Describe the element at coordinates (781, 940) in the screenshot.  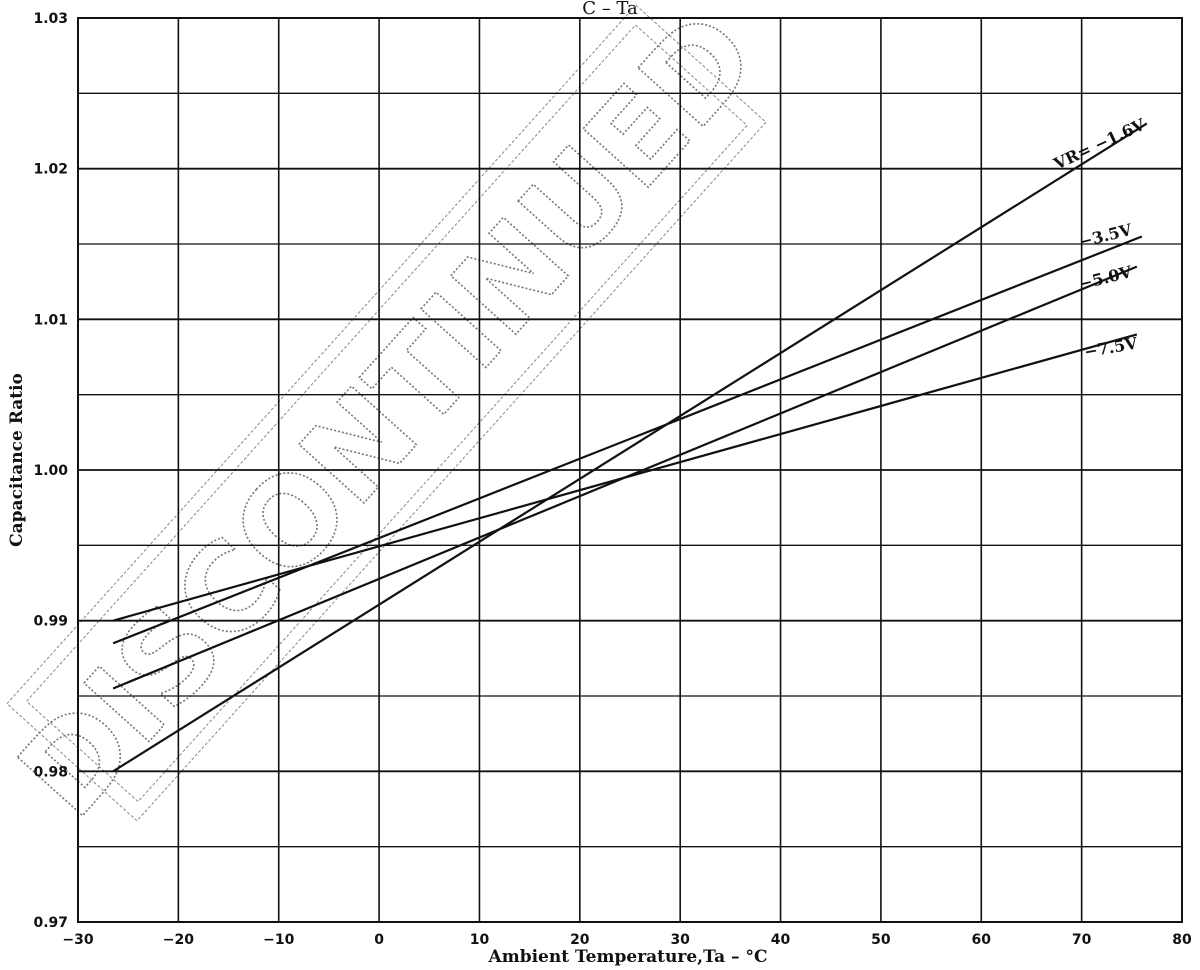
I see `x-tick-label: 40` at that location.